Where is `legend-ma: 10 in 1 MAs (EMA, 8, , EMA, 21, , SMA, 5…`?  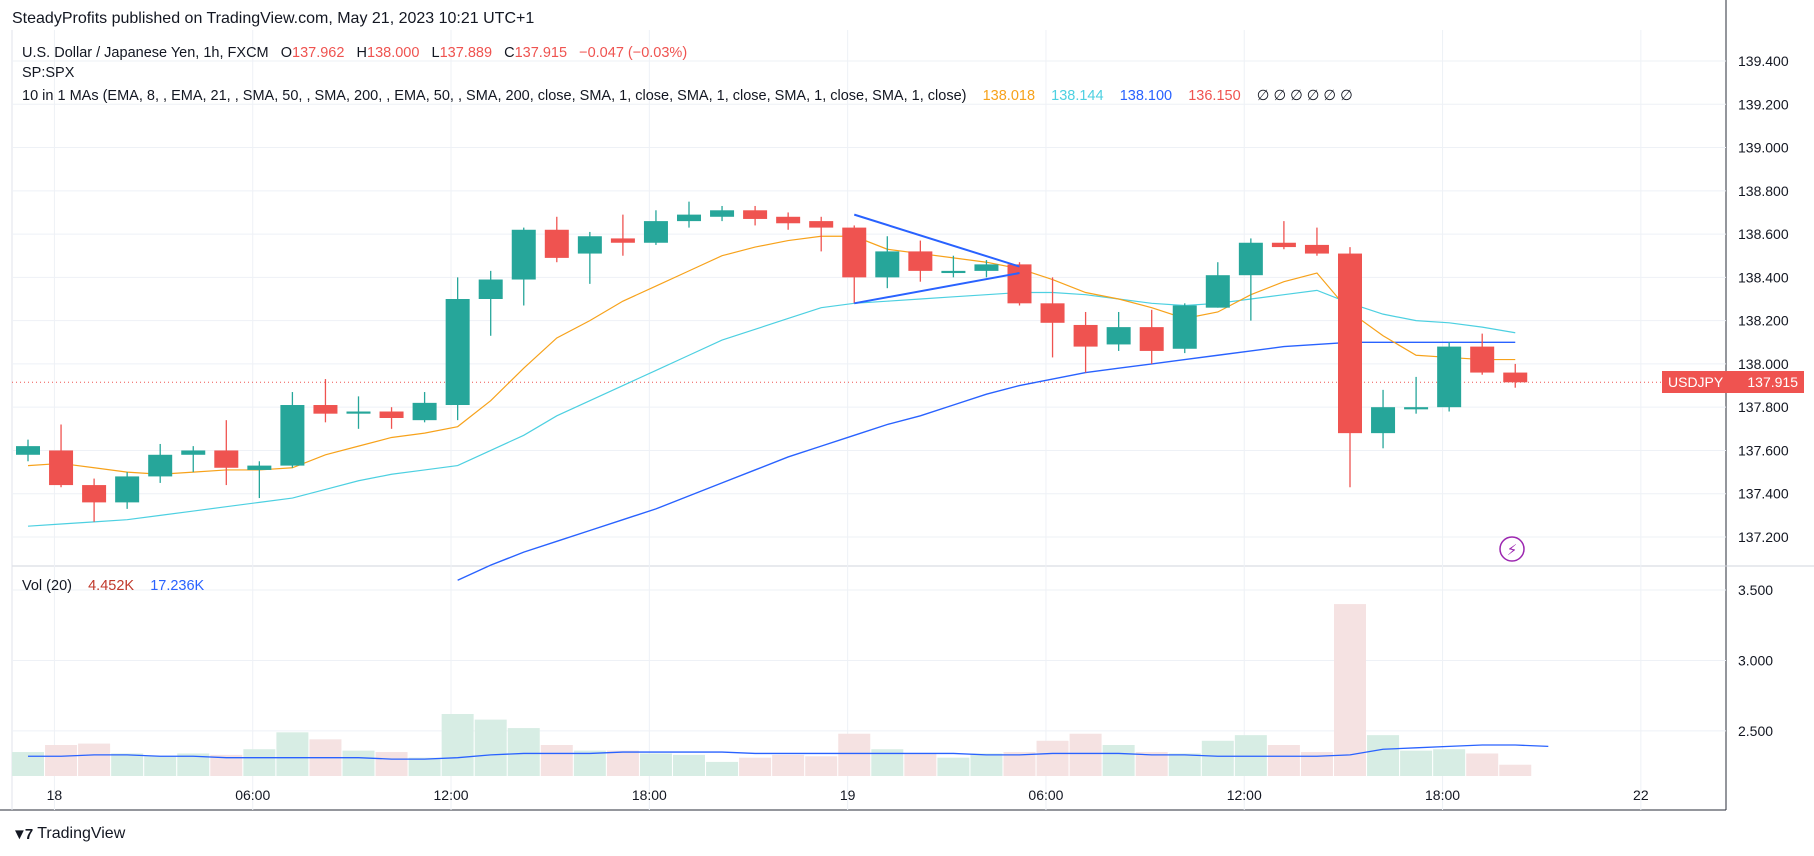
legend-ma: 10 in 1 MAs (EMA, 8, , EMA, 21, , SMA, 5… is located at coordinates (687, 96).